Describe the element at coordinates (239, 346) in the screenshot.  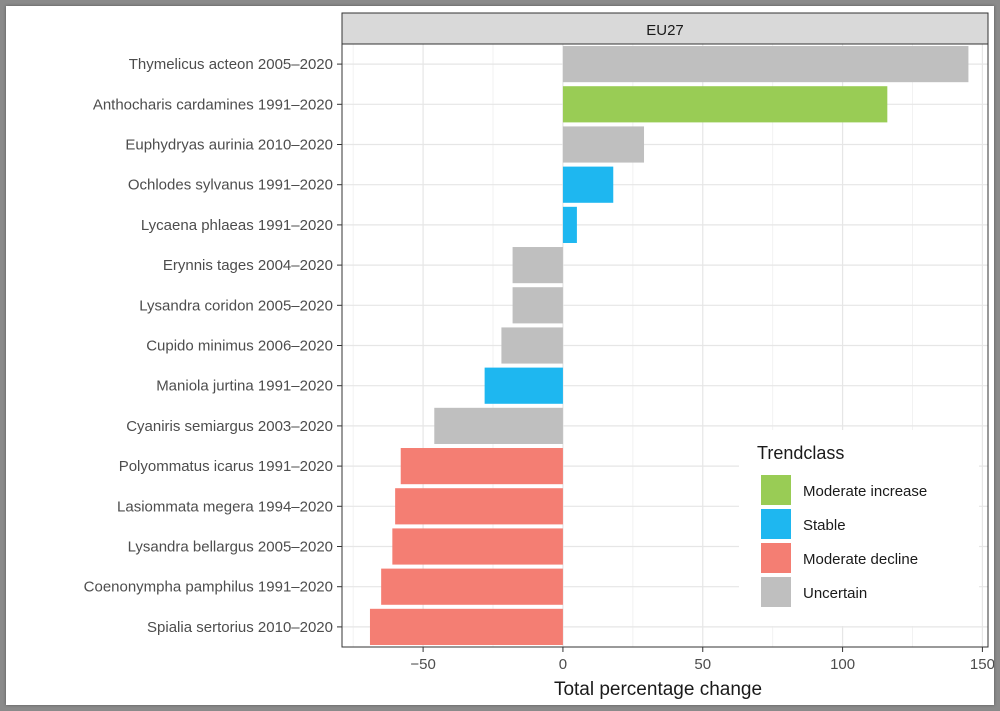
I see `y-tick-label: Cupido minimus 2006–2020` at that location.